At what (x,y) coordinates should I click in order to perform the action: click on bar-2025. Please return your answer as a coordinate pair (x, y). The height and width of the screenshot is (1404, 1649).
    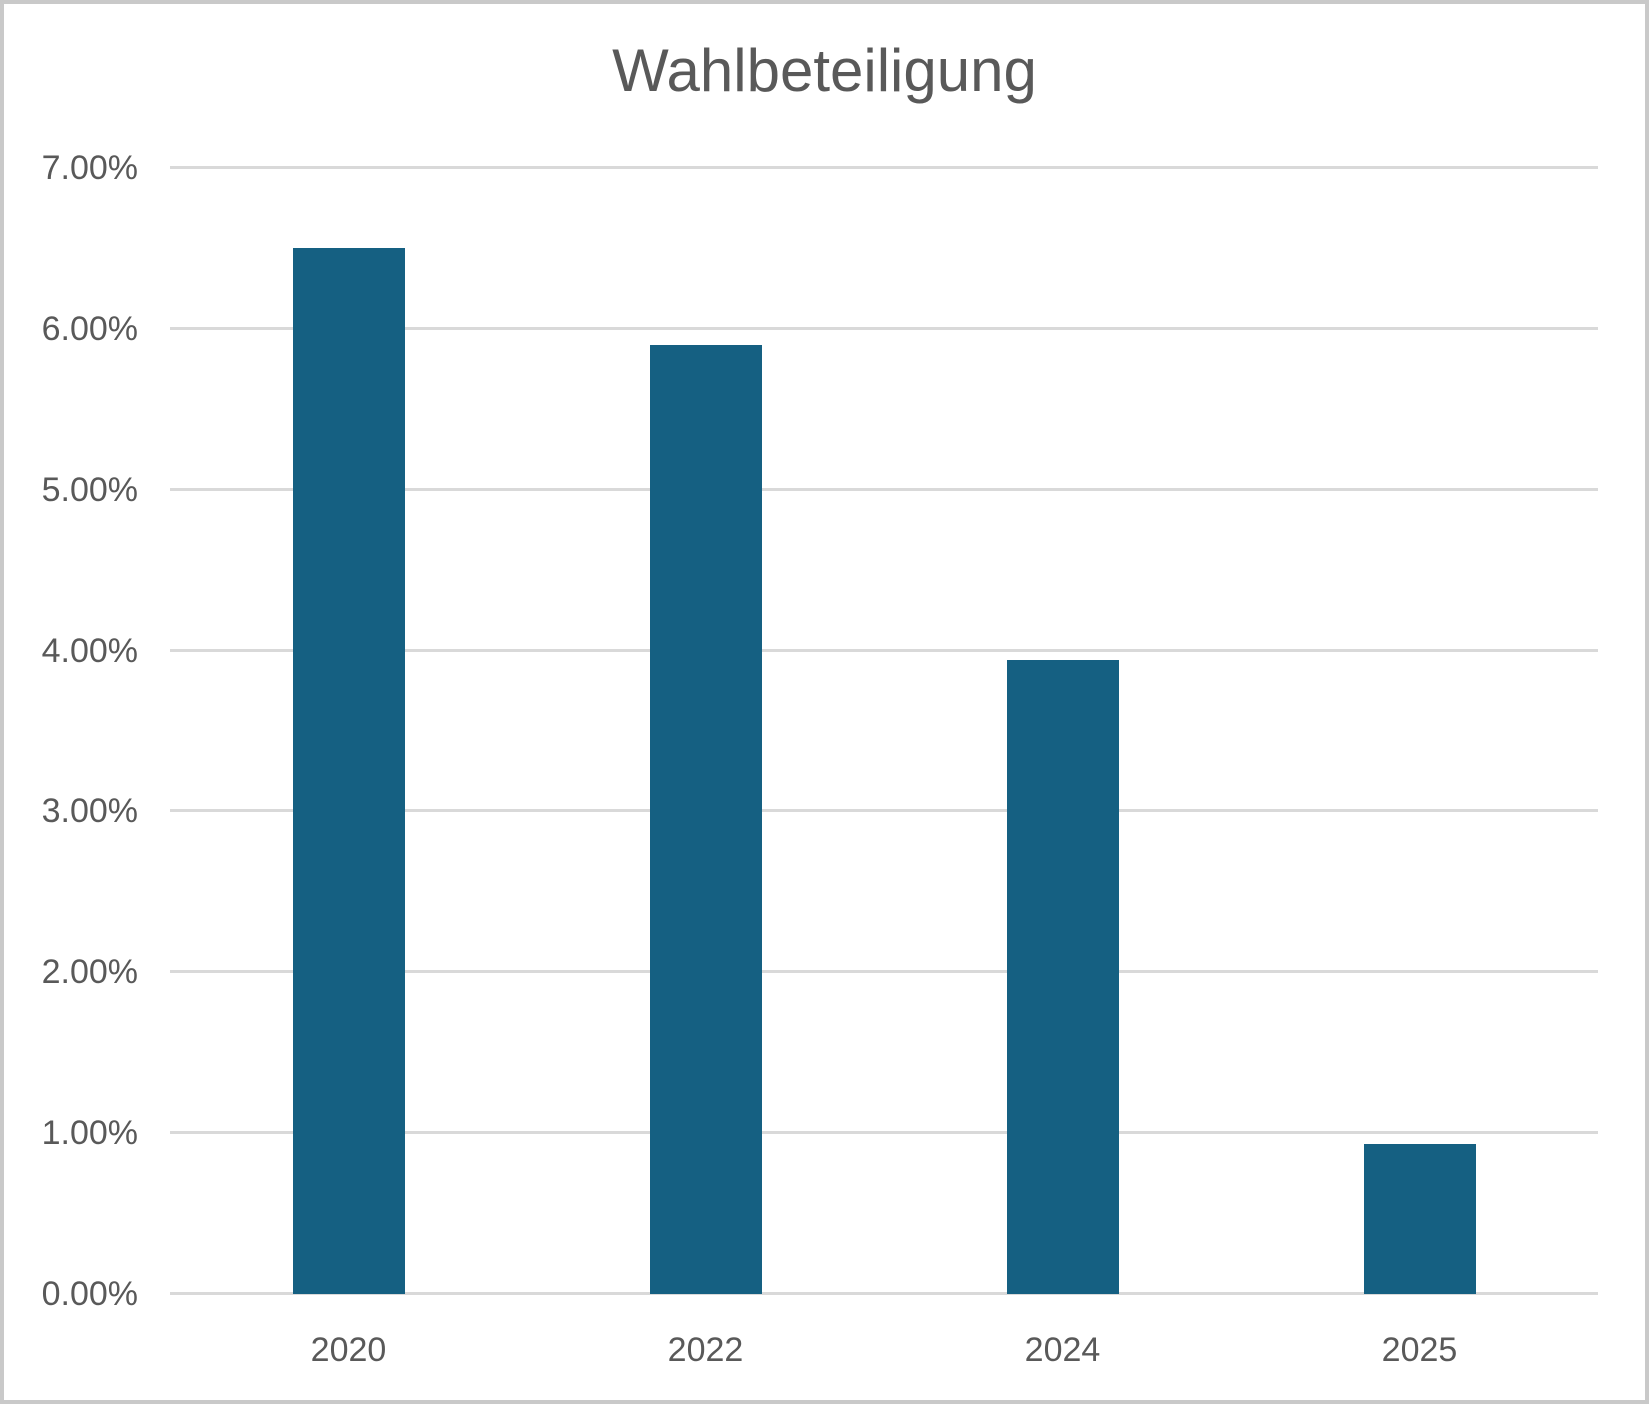
    Looking at the image, I should click on (1419, 1219).